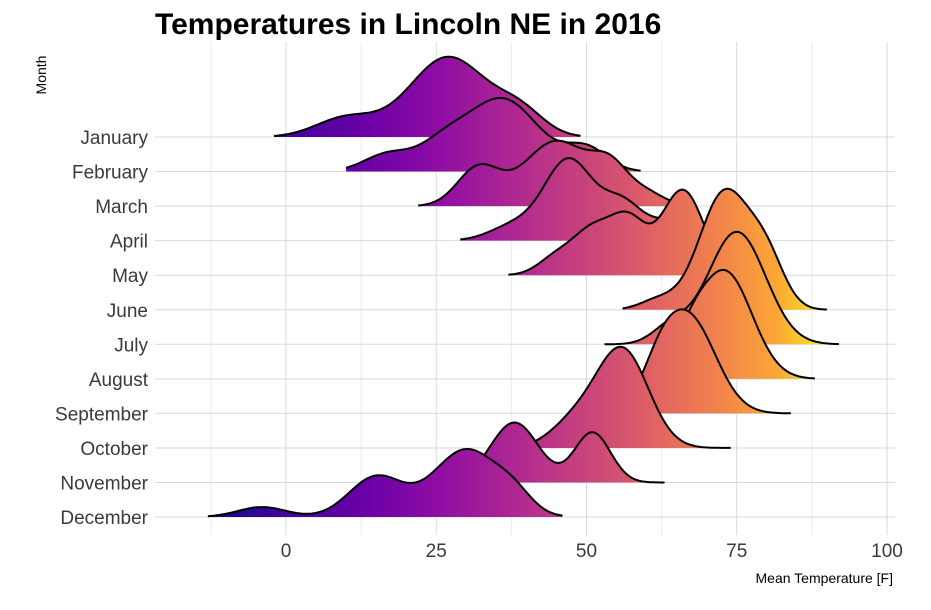 The width and height of the screenshot is (931, 610). I want to click on x-tick-label: 25, so click(436, 551).